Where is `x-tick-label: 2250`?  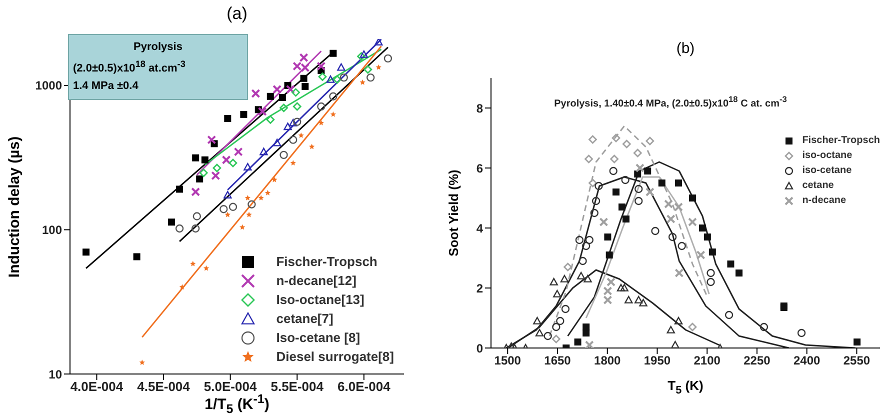 x-tick-label: 2250 is located at coordinates (757, 361).